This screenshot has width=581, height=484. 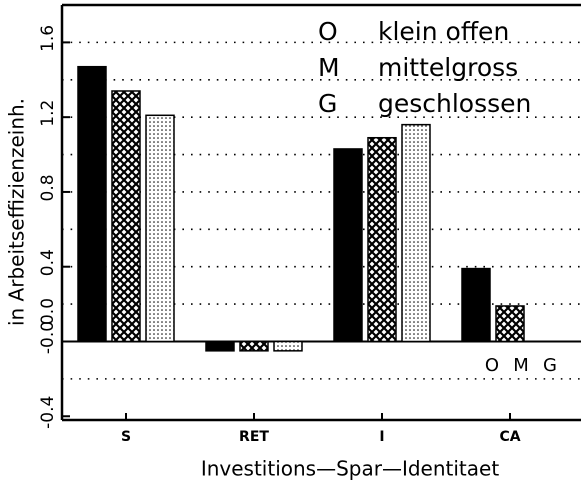 I want to click on legend-label: mittelgross, so click(x=448, y=67).